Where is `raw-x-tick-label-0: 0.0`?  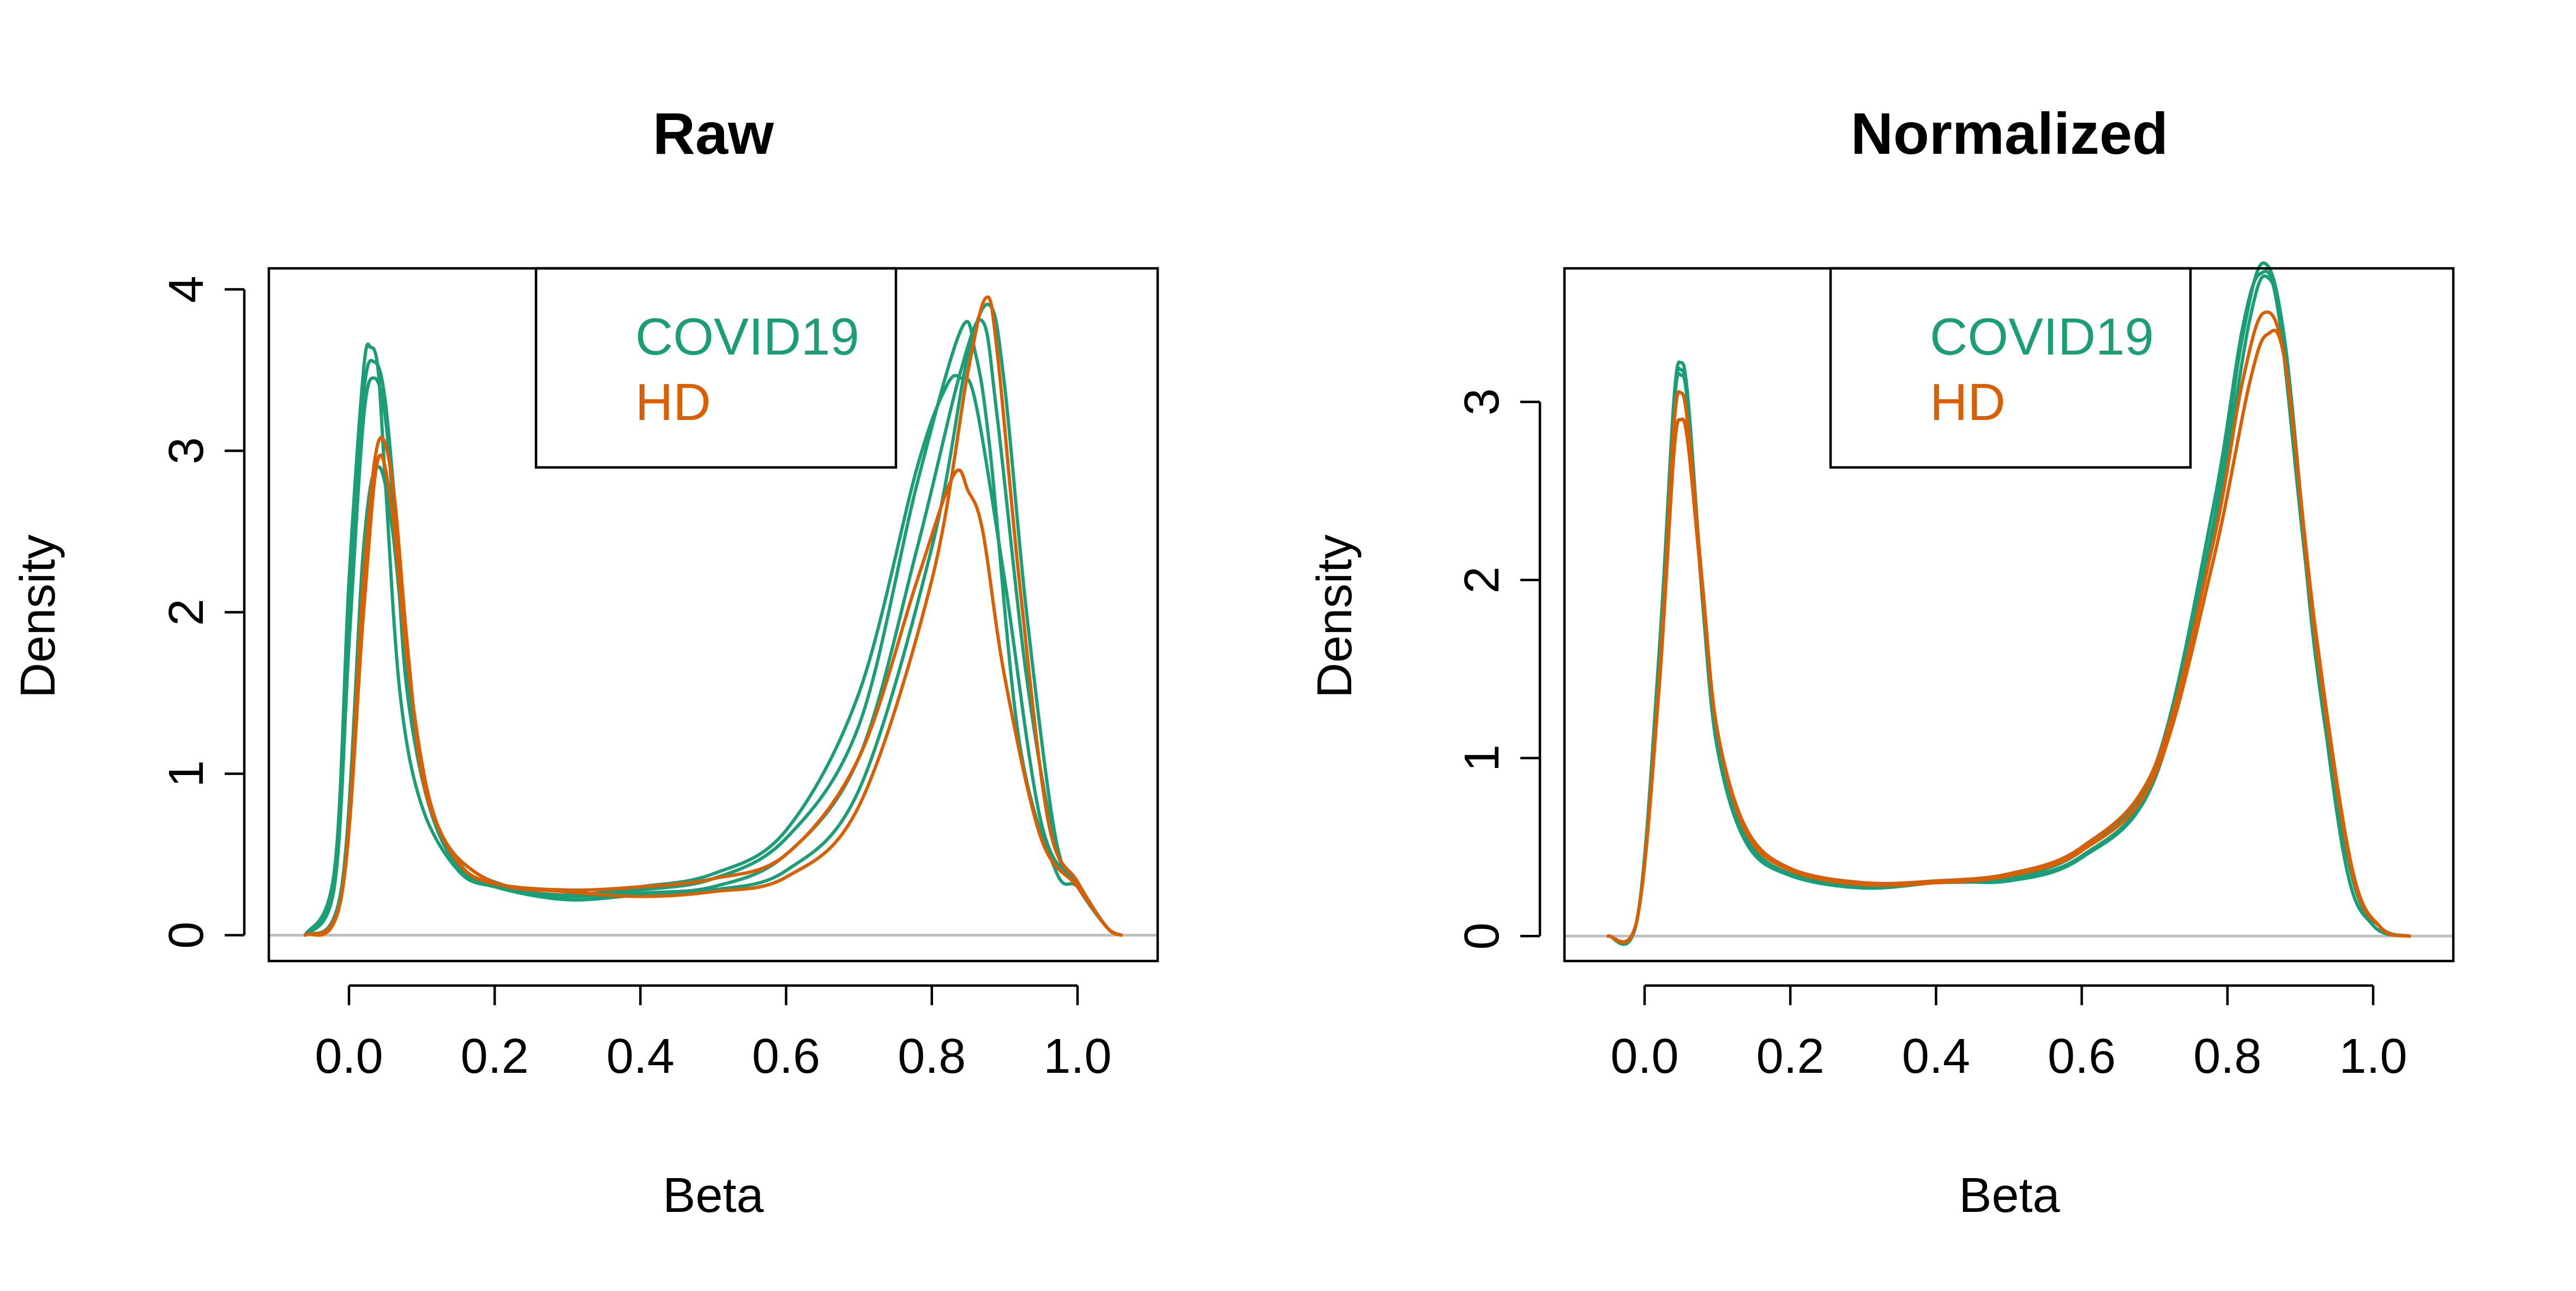 raw-x-tick-label-0: 0.0 is located at coordinates (349, 1056).